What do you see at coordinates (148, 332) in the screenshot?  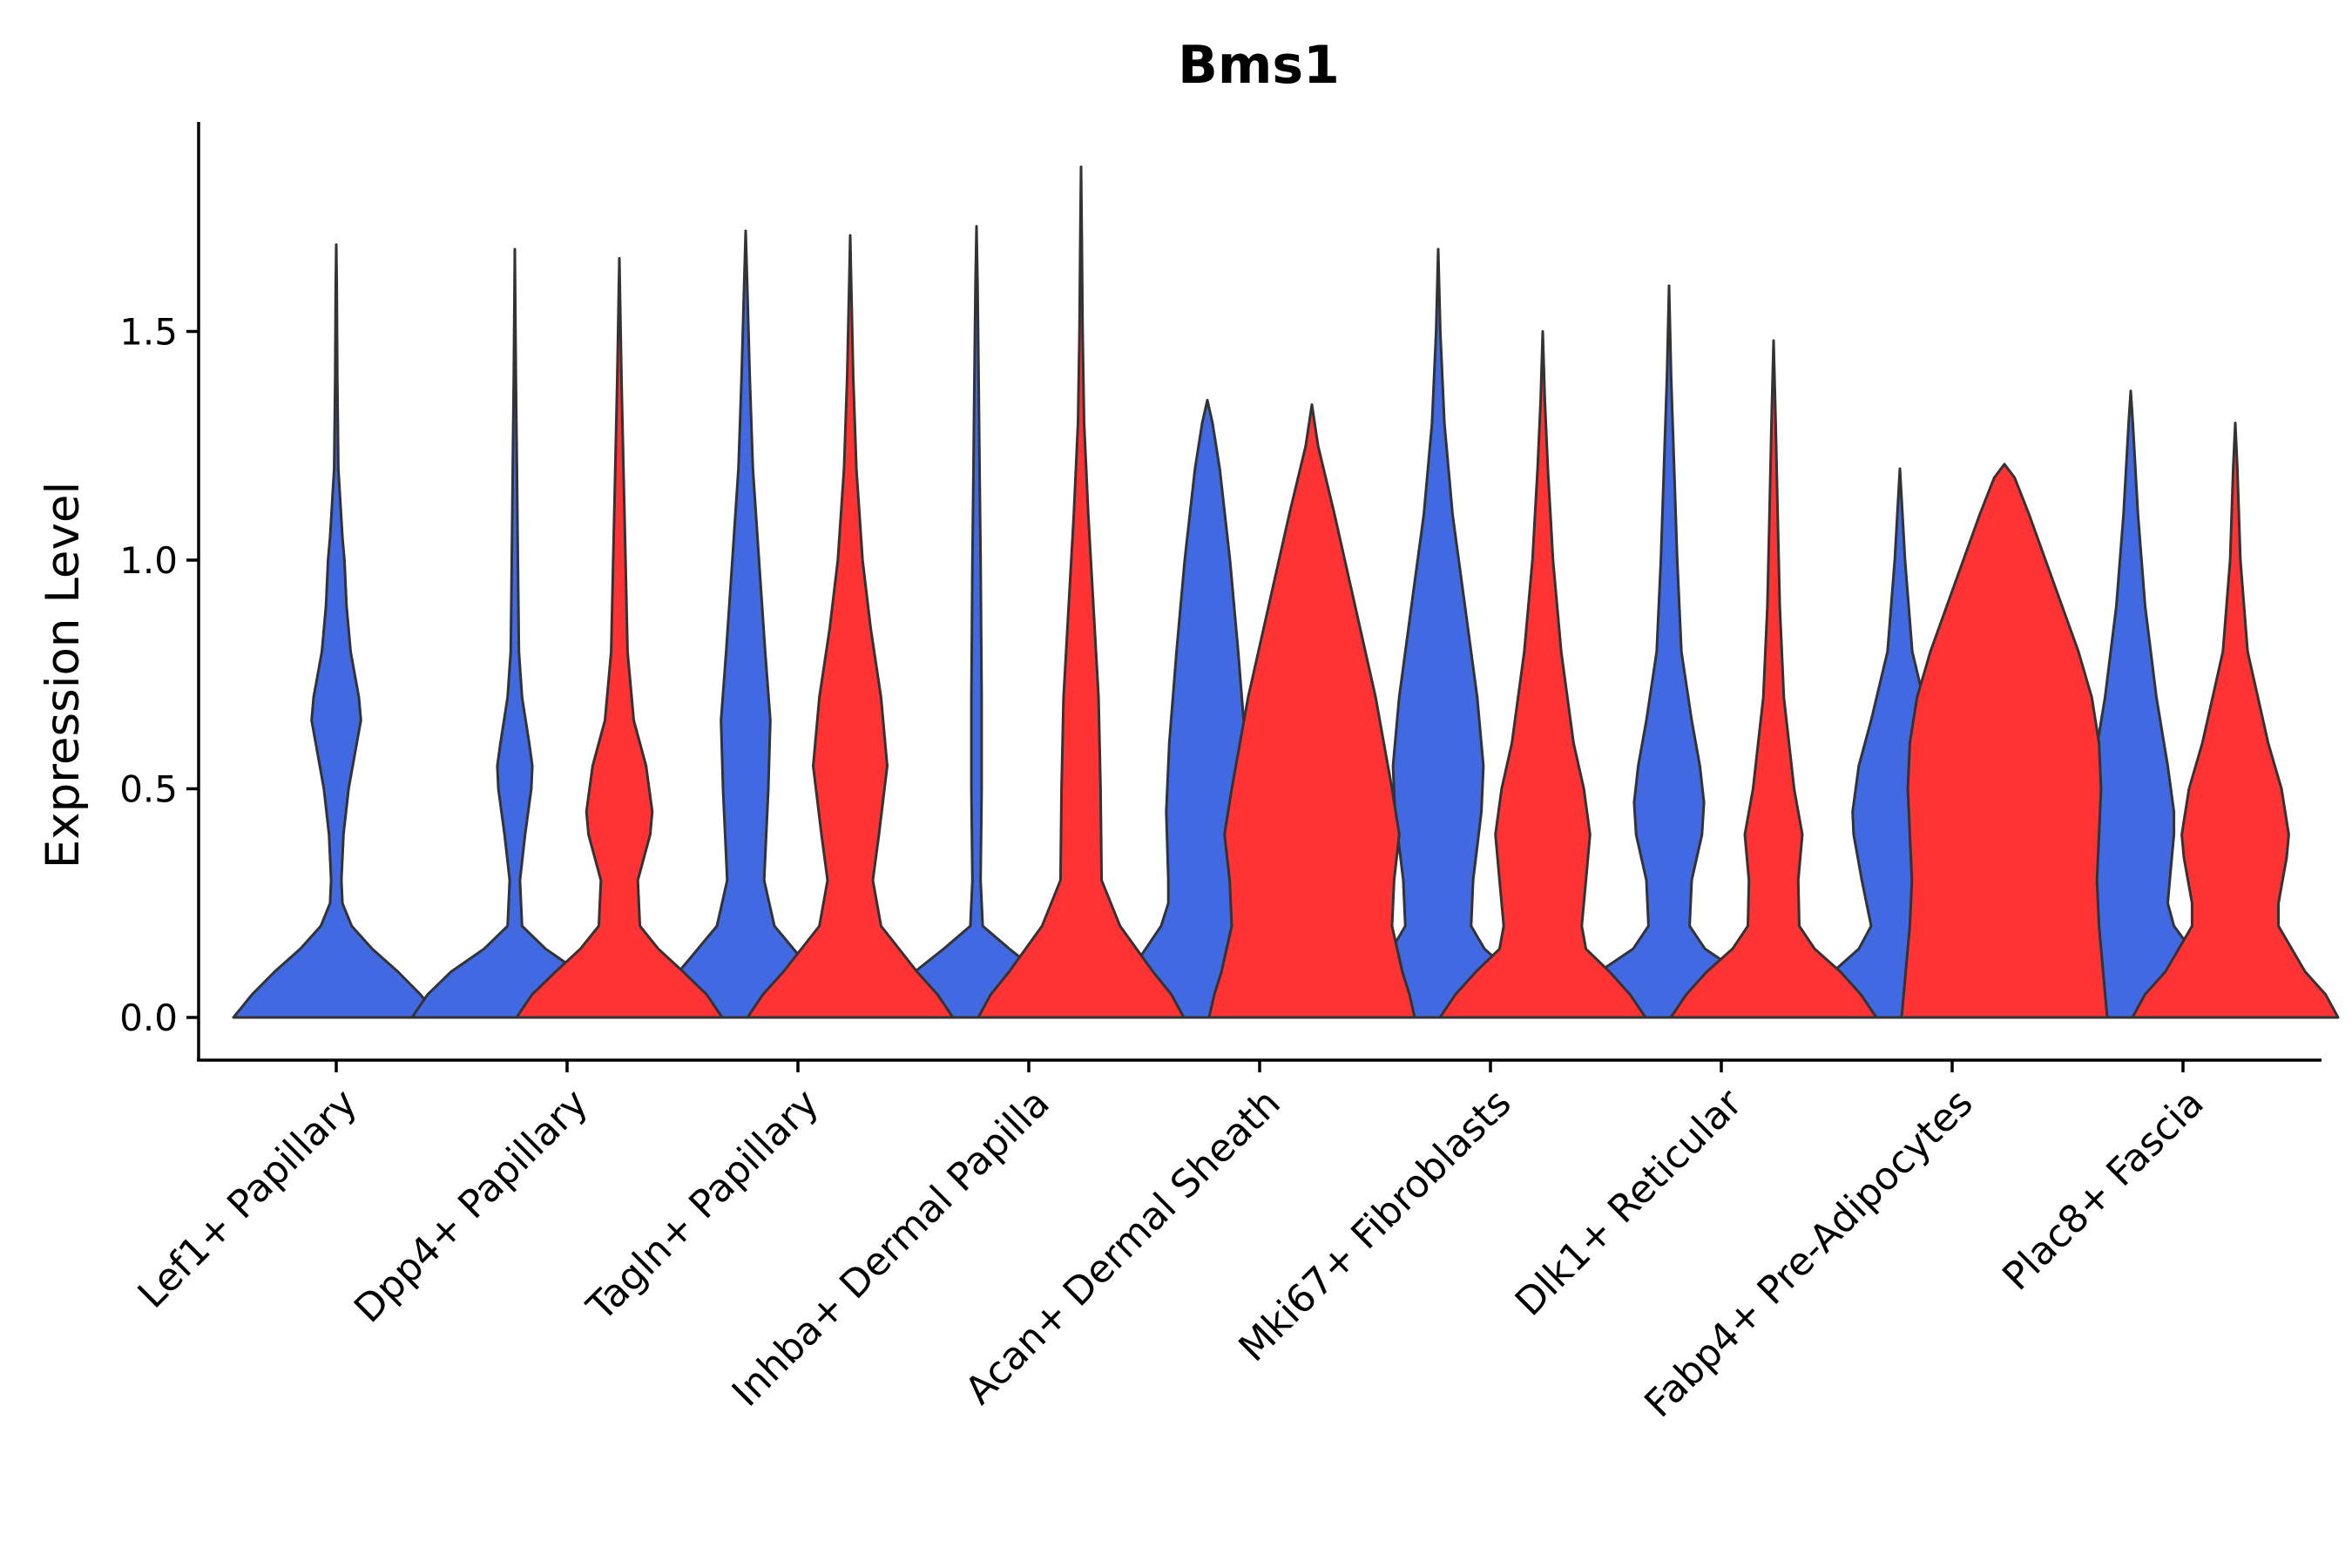 I see `y-tick-label: 1.5` at bounding box center [148, 332].